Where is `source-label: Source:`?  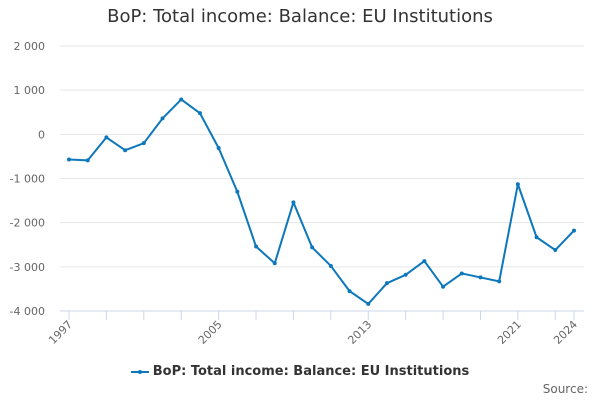
source-label: Source: is located at coordinates (565, 389).